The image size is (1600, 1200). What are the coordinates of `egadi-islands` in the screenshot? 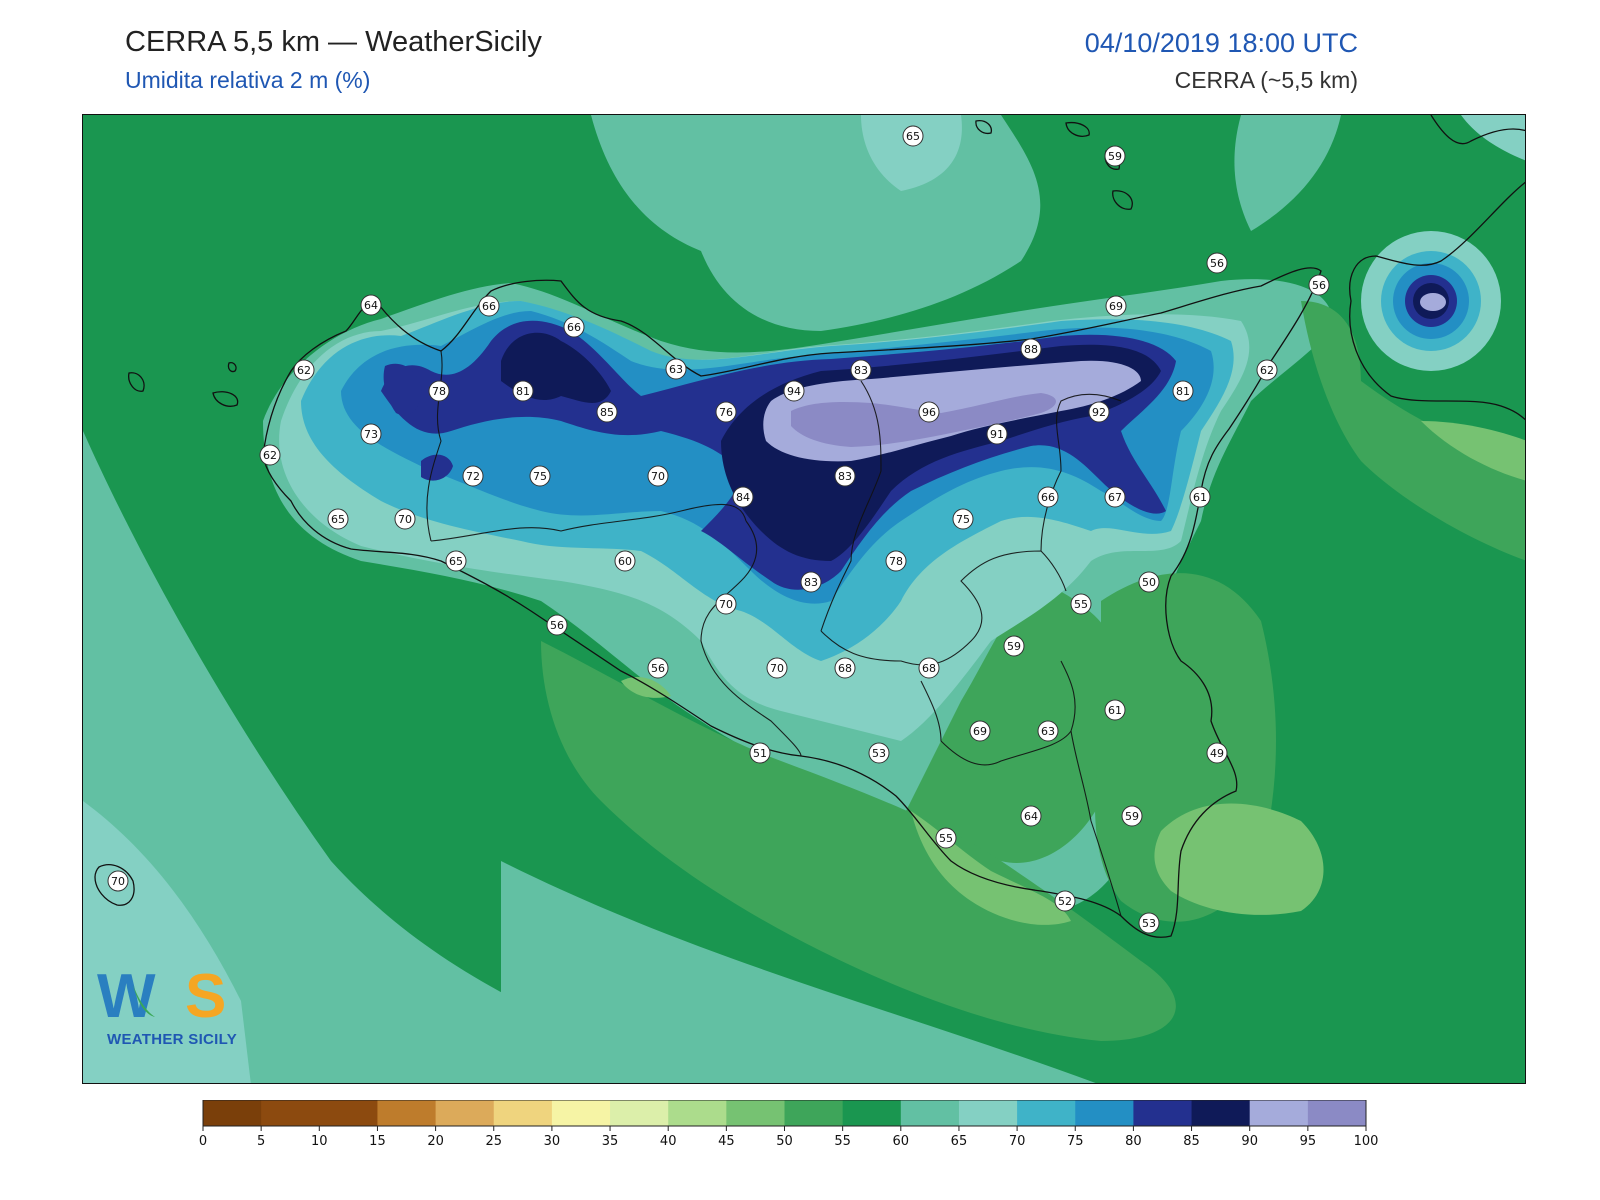 It's located at (183, 384).